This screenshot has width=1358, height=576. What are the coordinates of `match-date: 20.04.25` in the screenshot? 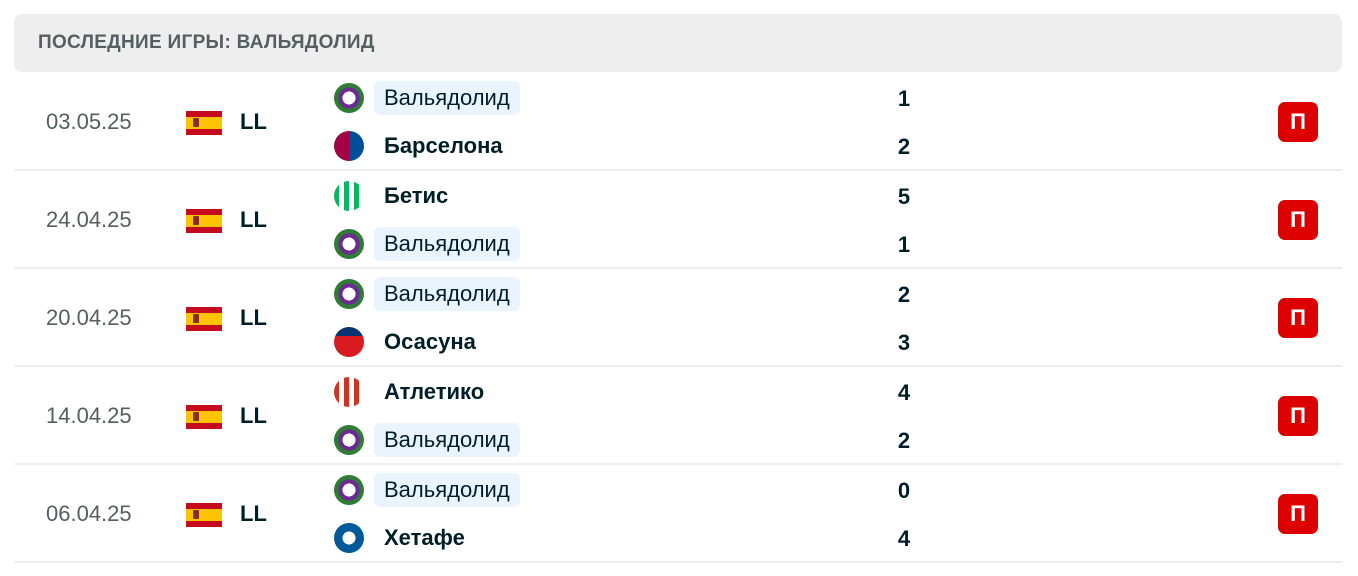 It's located at (89, 317).